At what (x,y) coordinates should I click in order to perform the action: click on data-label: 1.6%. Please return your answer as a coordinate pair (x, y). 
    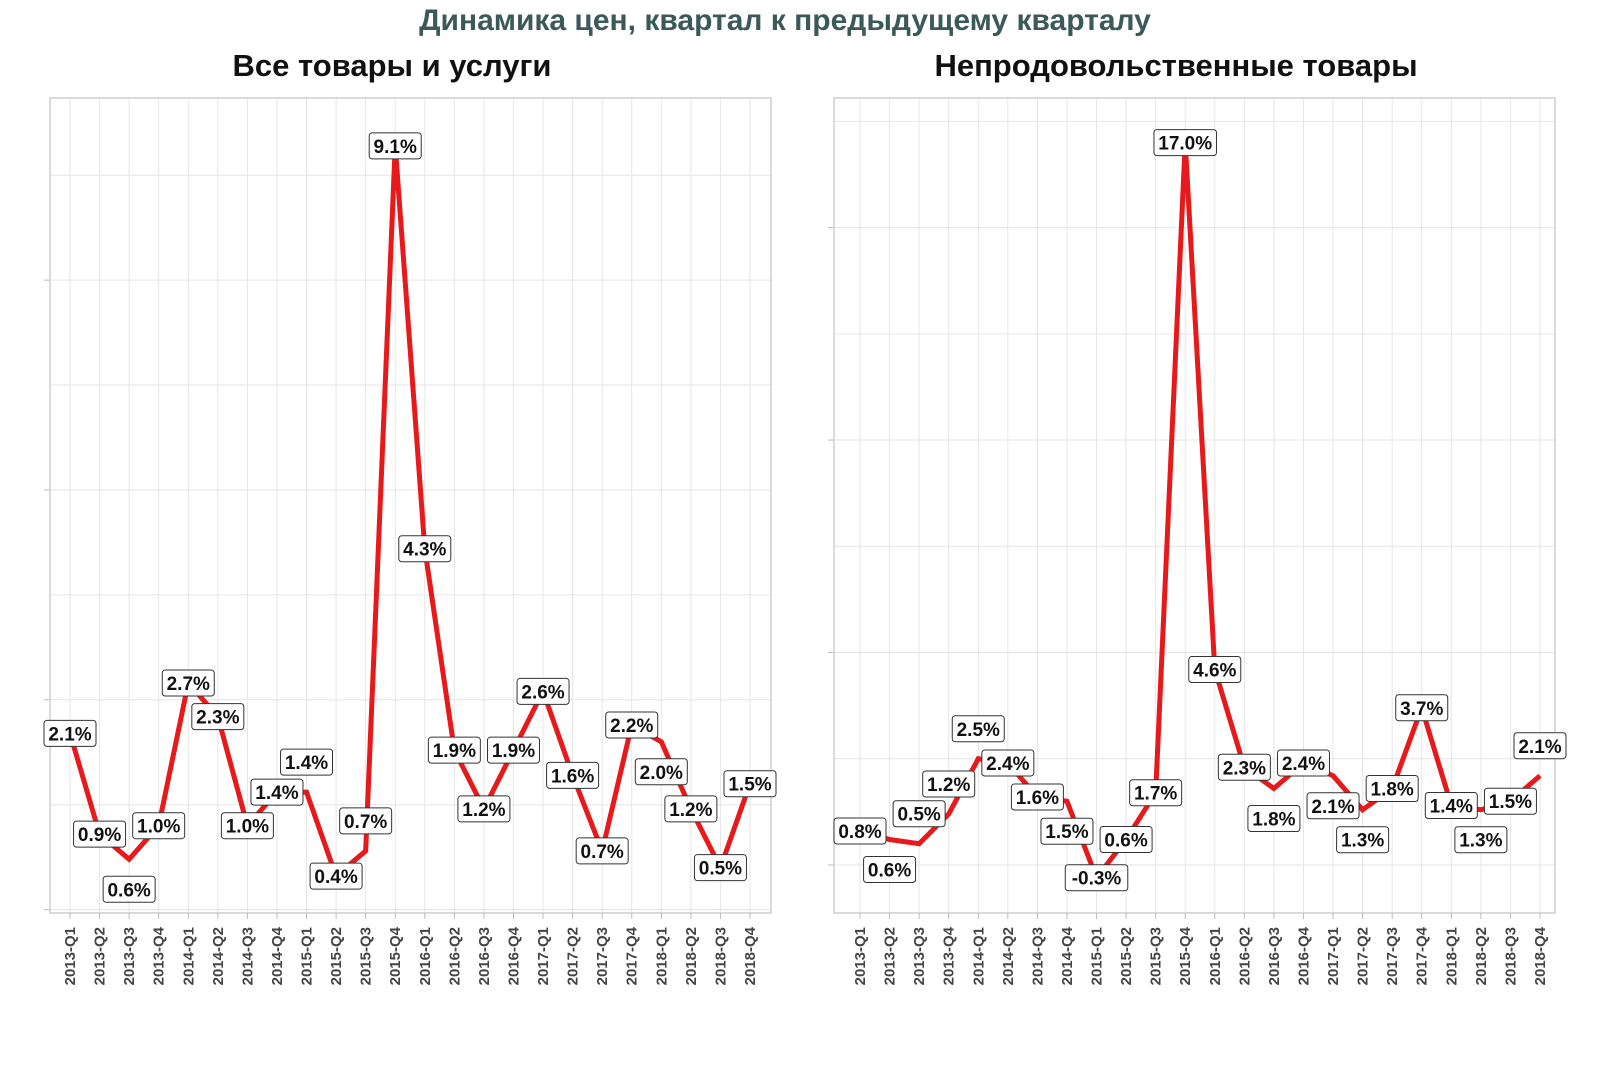
    Looking at the image, I should click on (1037, 797).